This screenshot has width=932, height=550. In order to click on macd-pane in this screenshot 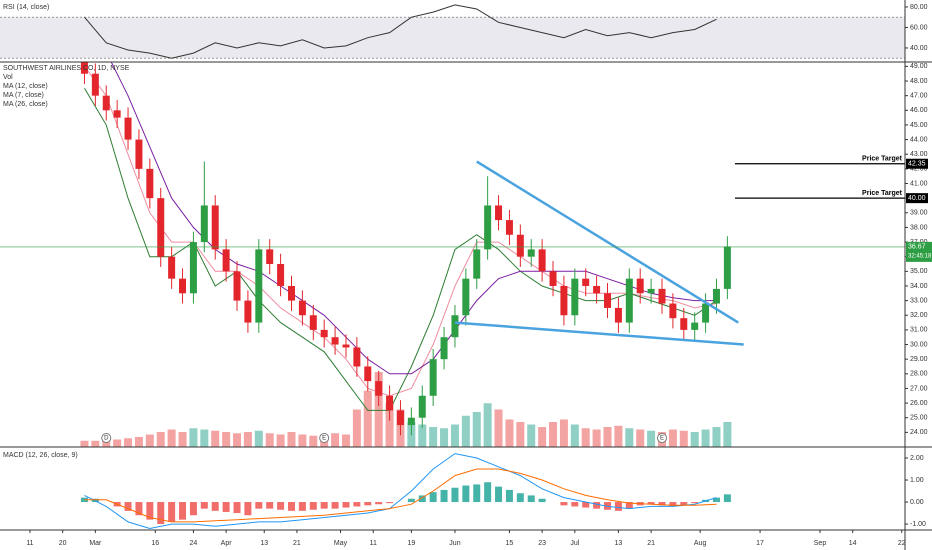, I will do `click(405, 491)`.